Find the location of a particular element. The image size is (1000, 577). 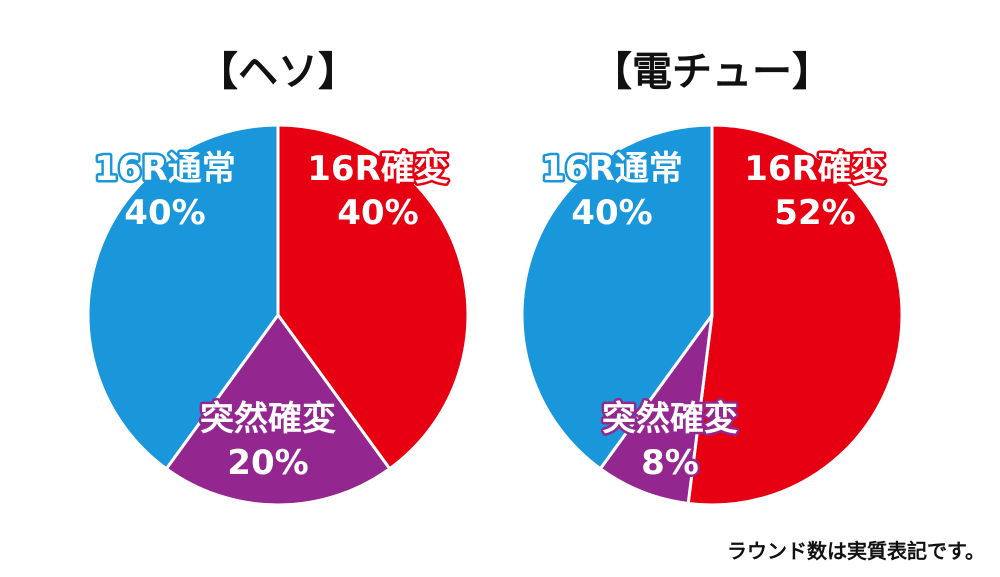

pie-slice-heso-normal-16r is located at coordinates (183, 297).